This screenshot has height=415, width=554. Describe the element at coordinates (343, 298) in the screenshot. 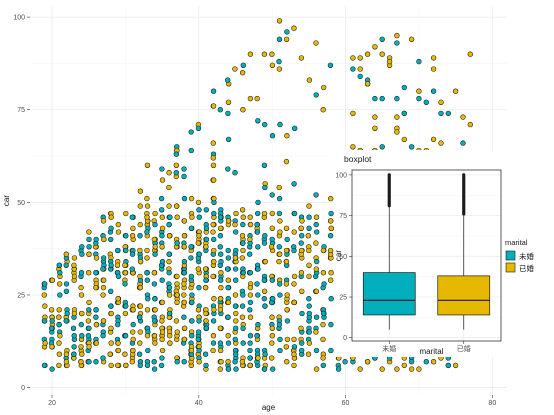

I see `inset-y-tick-label: 25` at that location.